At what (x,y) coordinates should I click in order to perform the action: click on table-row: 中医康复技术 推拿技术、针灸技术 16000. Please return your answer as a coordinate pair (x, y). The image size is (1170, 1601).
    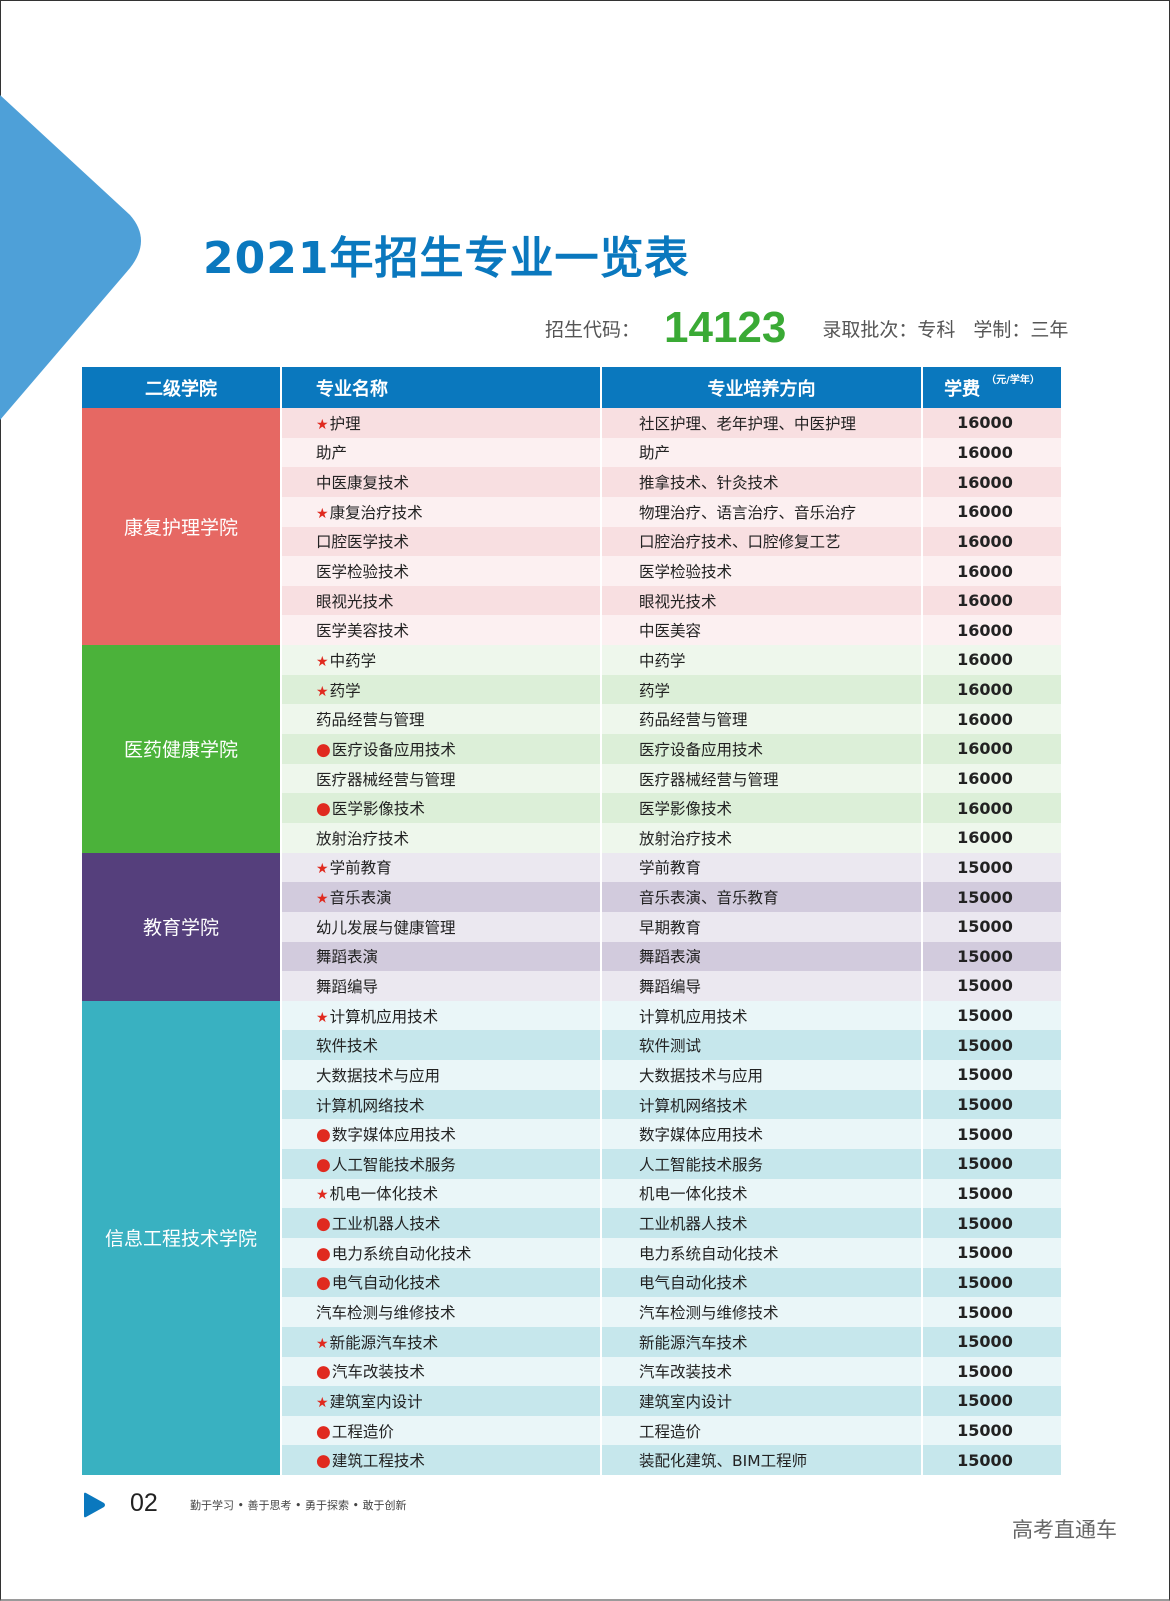
    Looking at the image, I should click on (571, 482).